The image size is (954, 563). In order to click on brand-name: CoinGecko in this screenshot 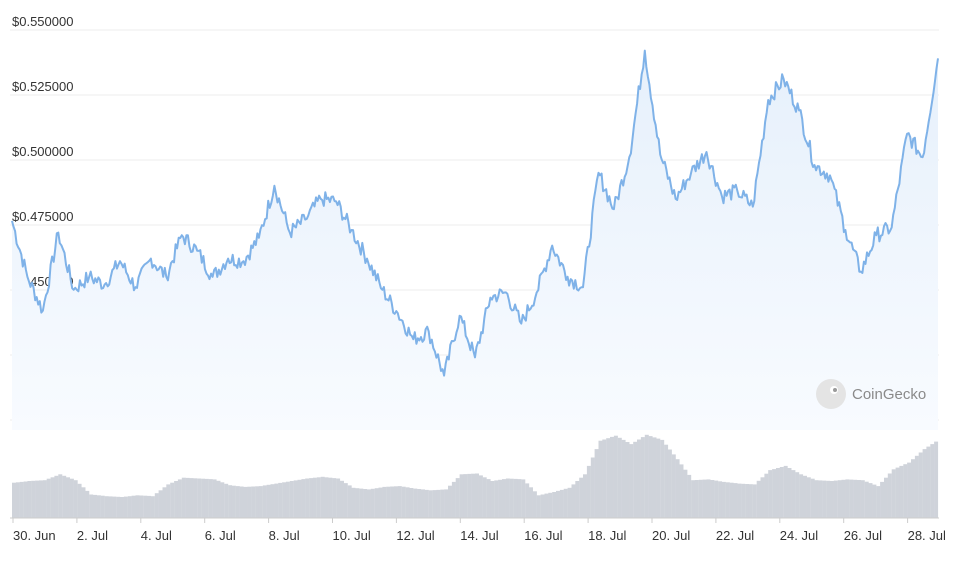, I will do `click(889, 394)`.